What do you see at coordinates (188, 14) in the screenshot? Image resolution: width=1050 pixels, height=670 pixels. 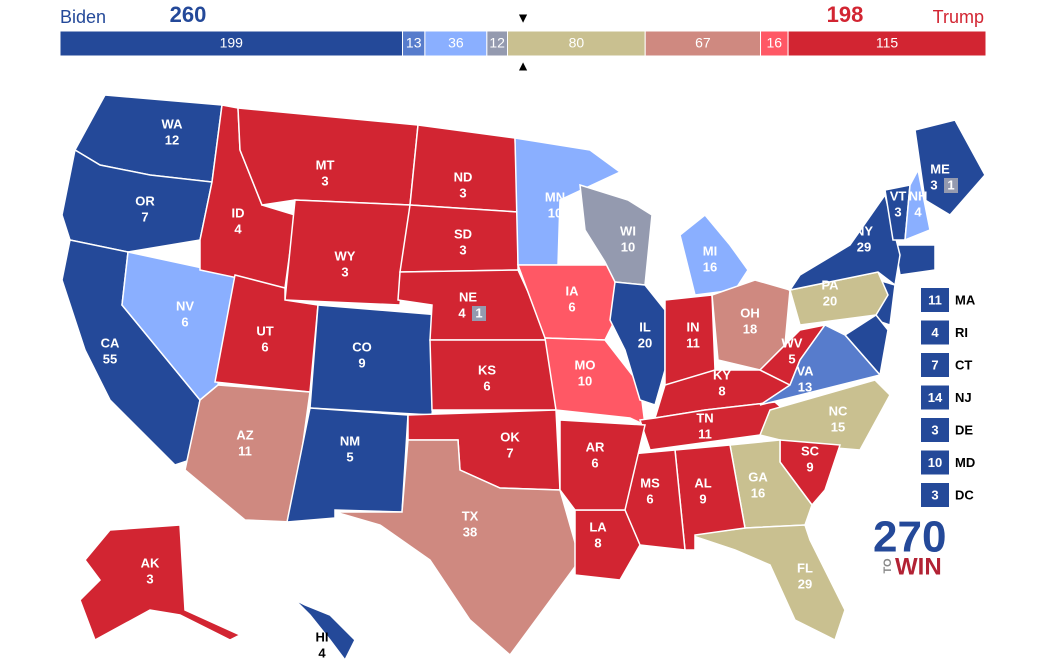 I see `left-total: 260` at bounding box center [188, 14].